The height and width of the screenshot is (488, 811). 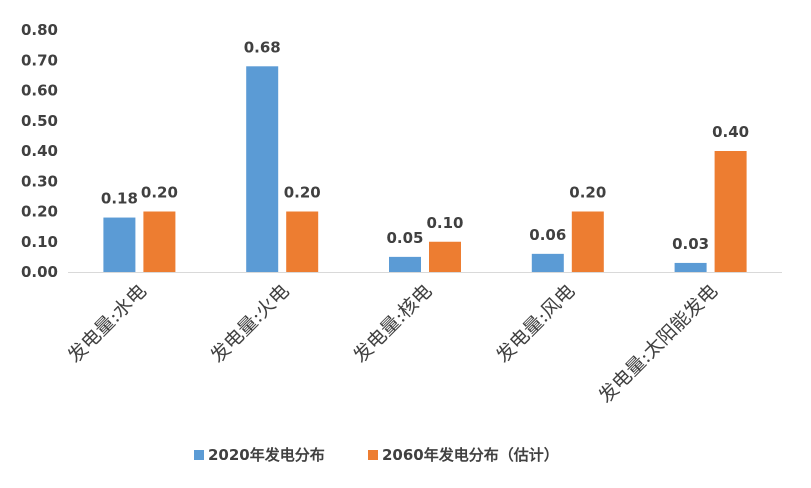 What do you see at coordinates (392, 323) in the screenshot?
I see `category-label: 发电量:核电` at bounding box center [392, 323].